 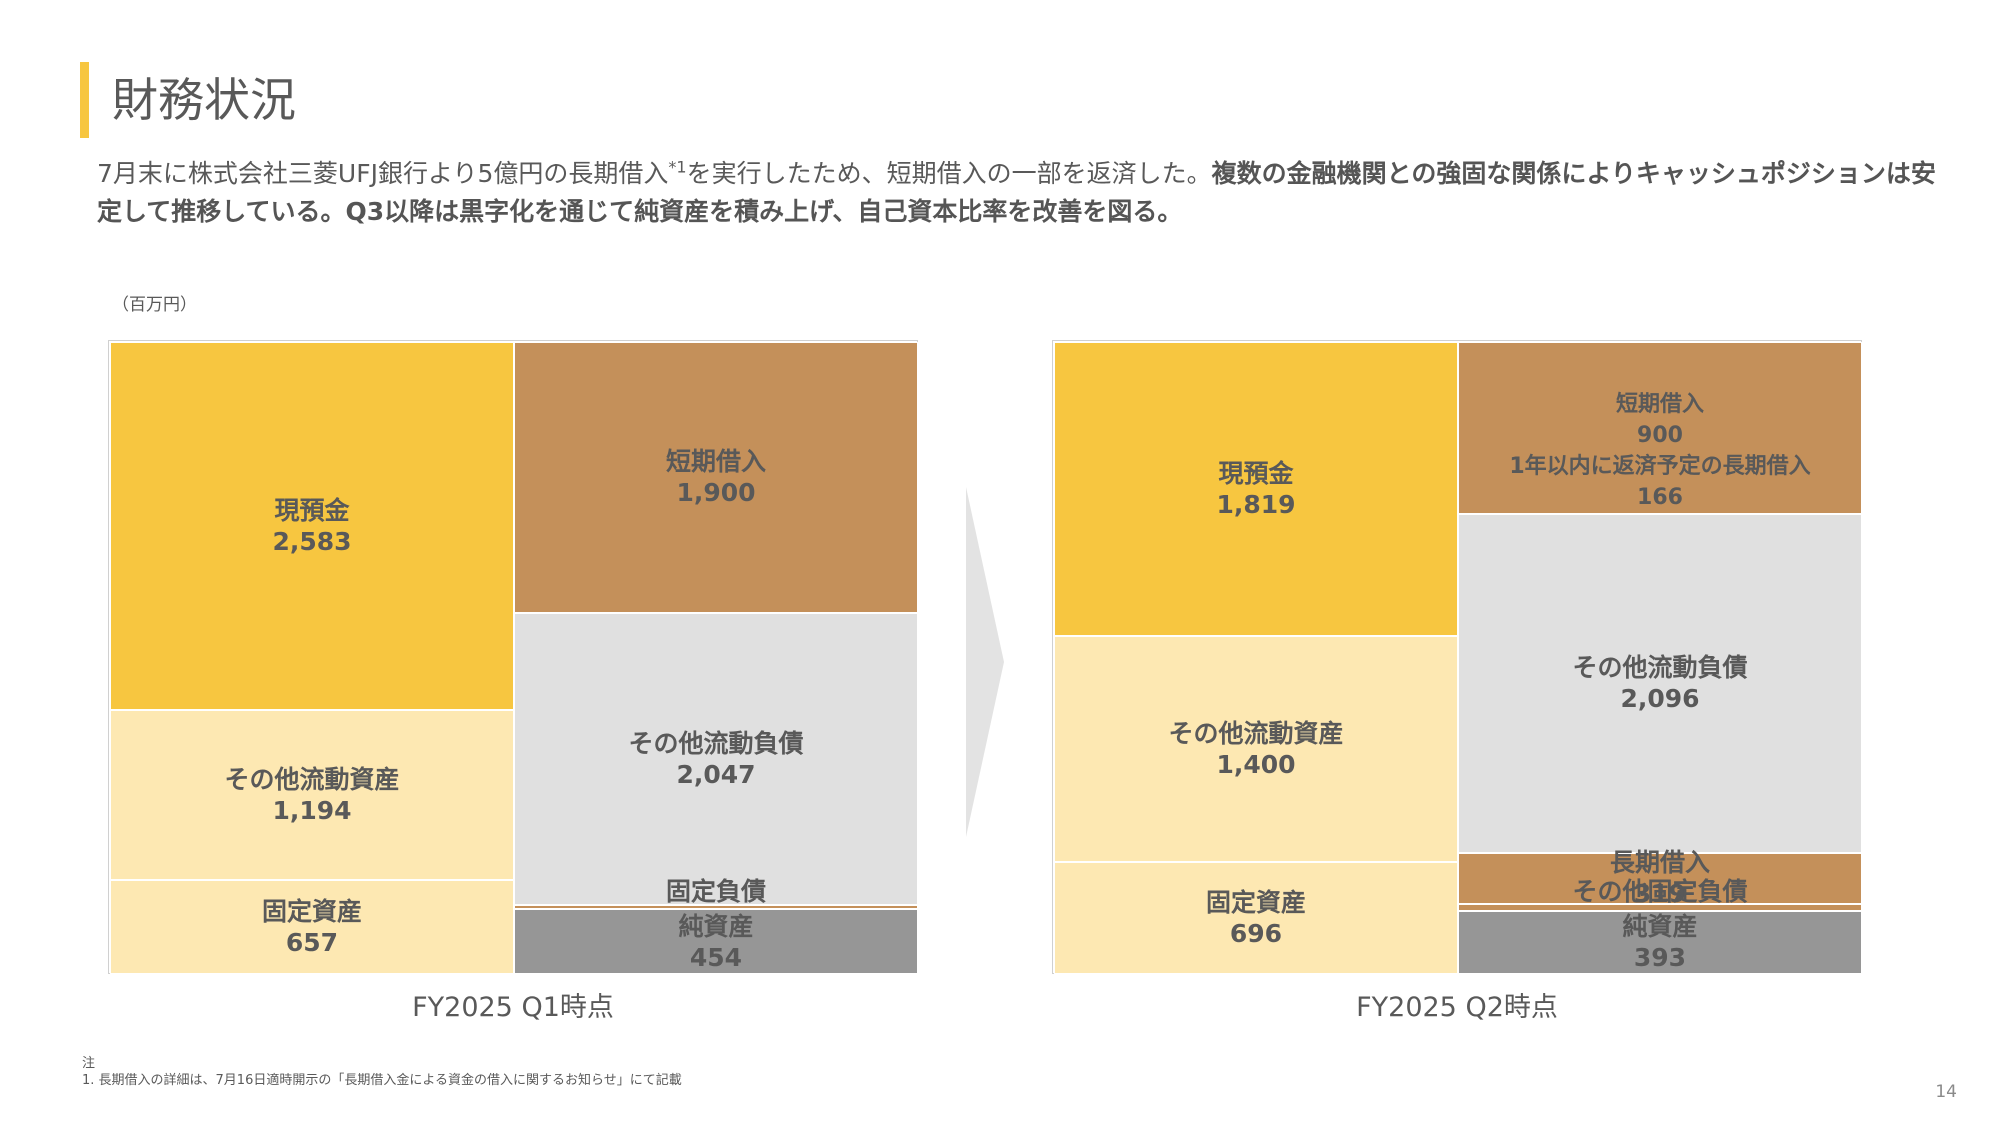 I want to click on segment-assets-0: 現預金 1,819, so click(x=1256, y=489).